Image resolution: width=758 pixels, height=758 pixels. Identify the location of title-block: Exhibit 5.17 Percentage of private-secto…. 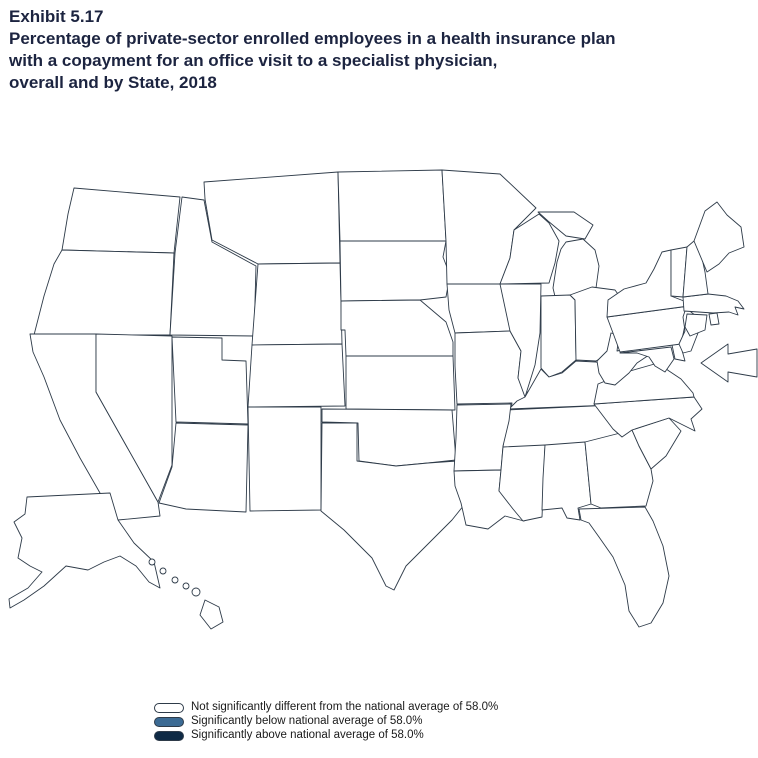
(349, 50).